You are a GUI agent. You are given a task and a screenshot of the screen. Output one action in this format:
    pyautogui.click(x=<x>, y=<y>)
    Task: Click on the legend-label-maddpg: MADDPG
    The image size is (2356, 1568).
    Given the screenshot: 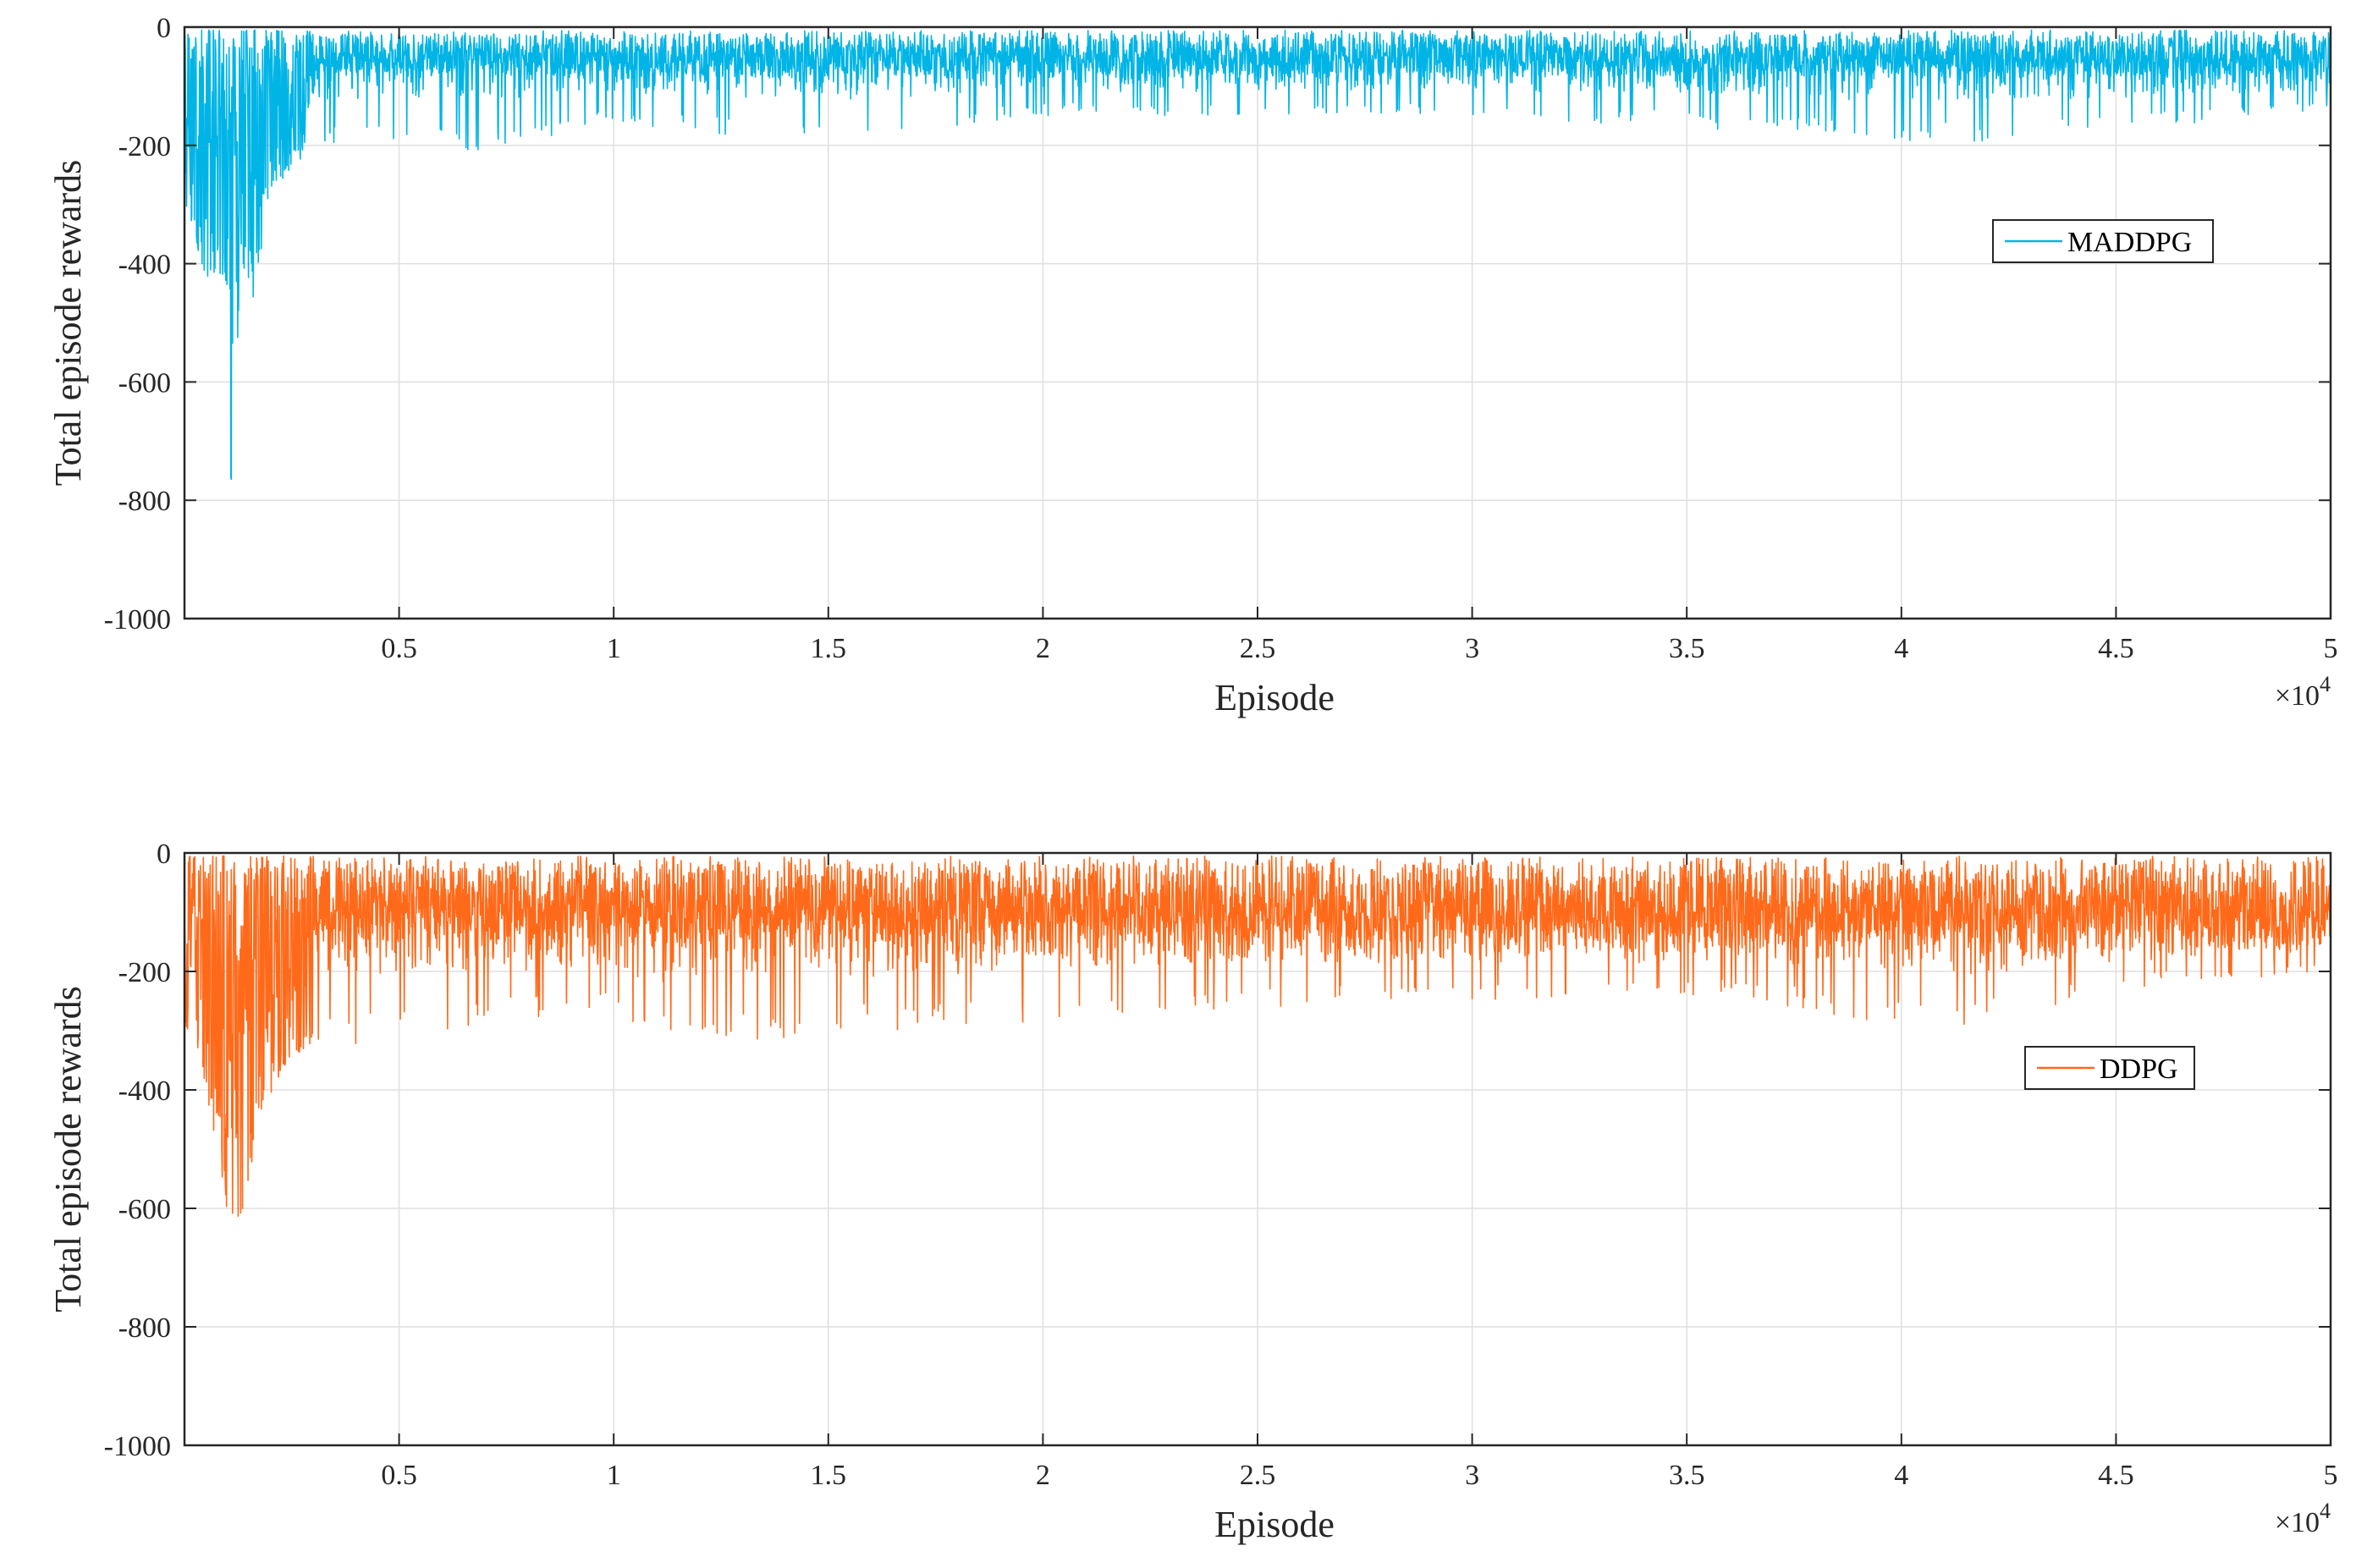 What is the action you would take?
    pyautogui.click(x=2129, y=242)
    